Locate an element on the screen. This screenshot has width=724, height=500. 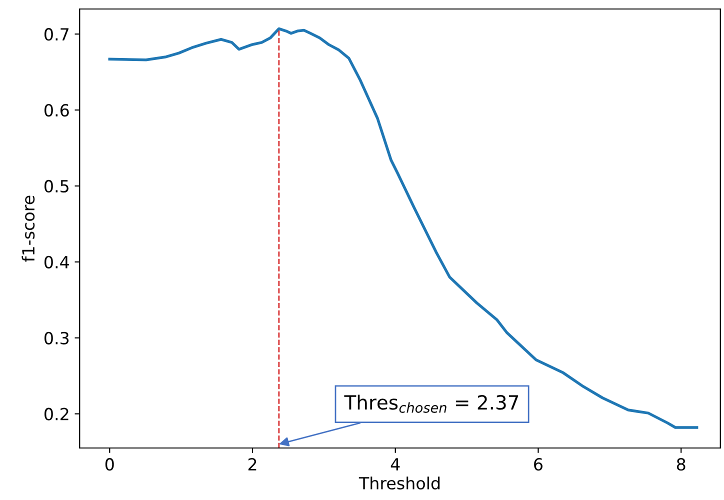
y-axis-title: f1-score is located at coordinates (28, 229).